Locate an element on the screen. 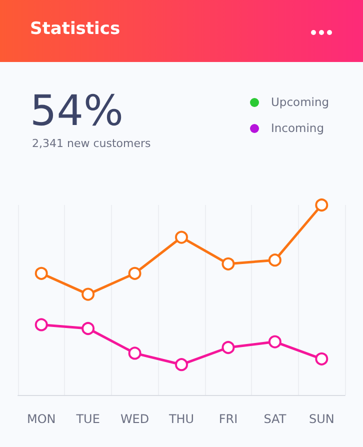 Image resolution: width=363 pixels, height=447 pixels. x-tick-label: THU is located at coordinates (181, 419).